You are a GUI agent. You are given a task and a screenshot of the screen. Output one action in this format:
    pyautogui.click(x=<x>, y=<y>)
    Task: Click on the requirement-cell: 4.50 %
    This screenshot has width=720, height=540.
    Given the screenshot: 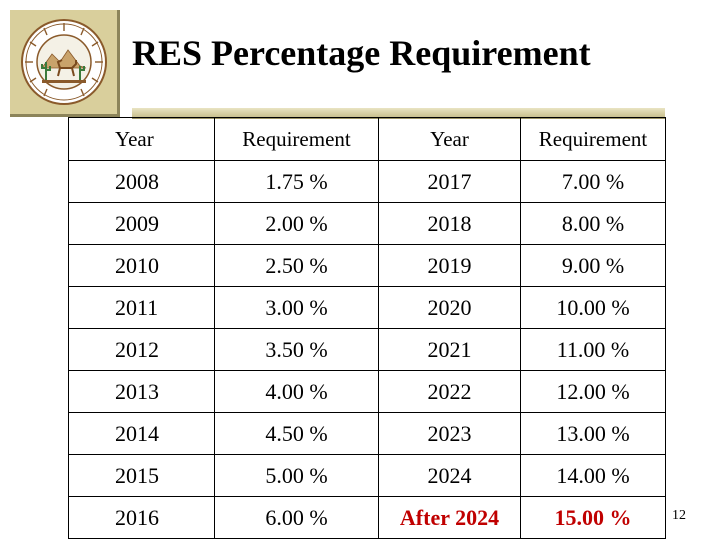 What is the action you would take?
    pyautogui.click(x=296, y=433)
    